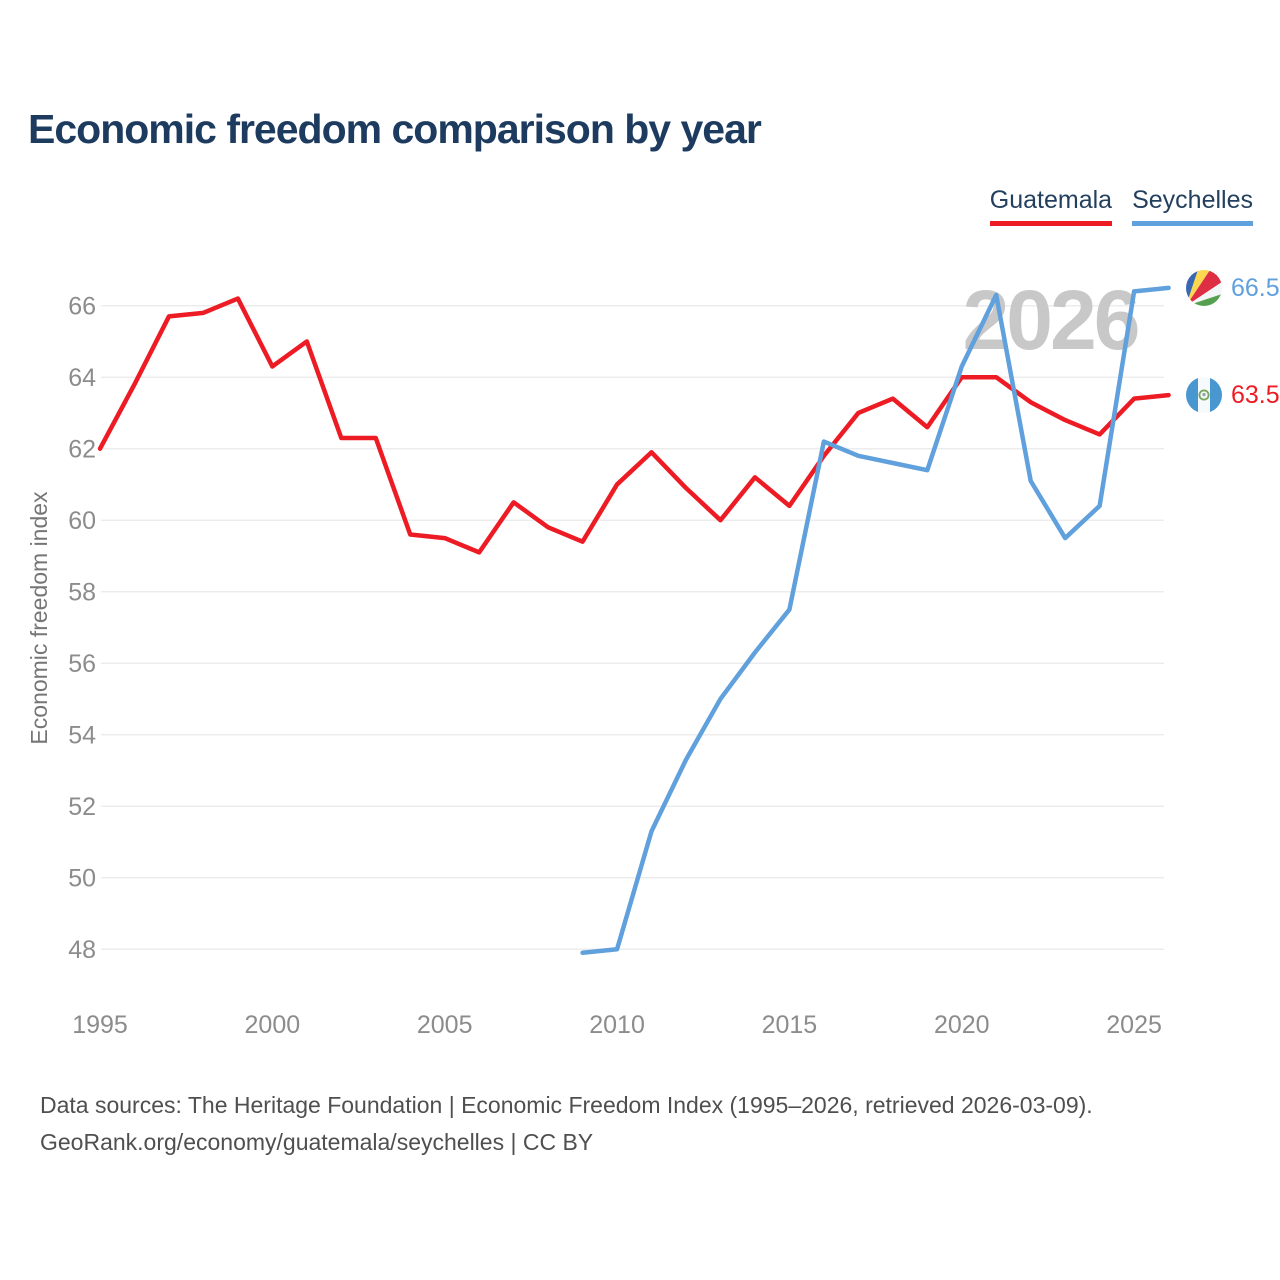  I want to click on x-tick-label-2010: 2010, so click(617, 1025).